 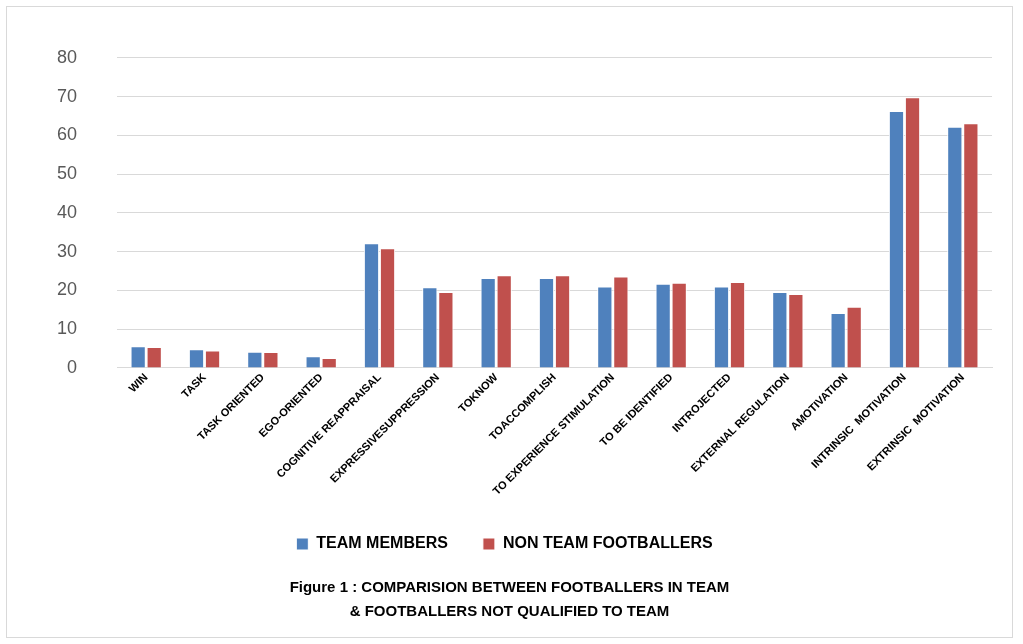 What do you see at coordinates (67, 134) in the screenshot?
I see `y-tick-label: 60` at bounding box center [67, 134].